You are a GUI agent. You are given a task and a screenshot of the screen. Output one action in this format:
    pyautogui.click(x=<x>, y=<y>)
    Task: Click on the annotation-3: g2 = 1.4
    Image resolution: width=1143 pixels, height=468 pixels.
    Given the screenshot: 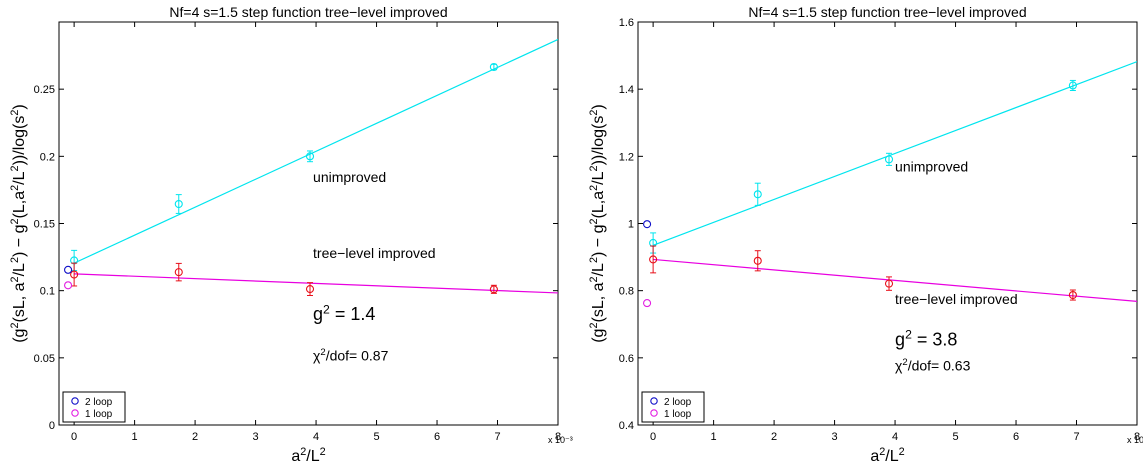 What is the action you would take?
    pyautogui.click(x=344, y=313)
    